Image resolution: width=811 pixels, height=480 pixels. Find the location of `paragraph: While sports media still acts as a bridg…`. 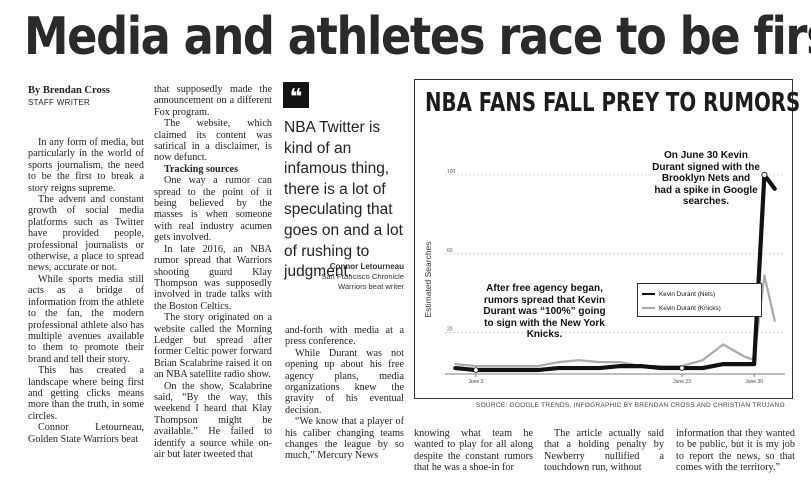

paragraph: While sports media still acts as a bridg… is located at coordinates (86, 319).